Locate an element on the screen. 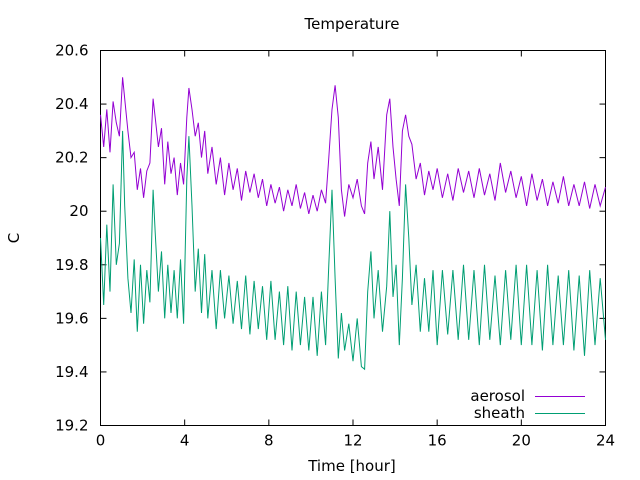  x-tick-label: 24 is located at coordinates (605, 441).